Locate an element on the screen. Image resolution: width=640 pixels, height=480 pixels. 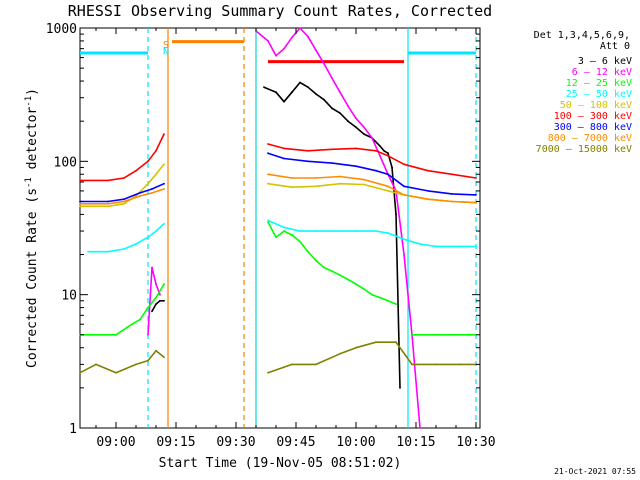
y-tick-label: 10 is located at coordinates (69, 296).